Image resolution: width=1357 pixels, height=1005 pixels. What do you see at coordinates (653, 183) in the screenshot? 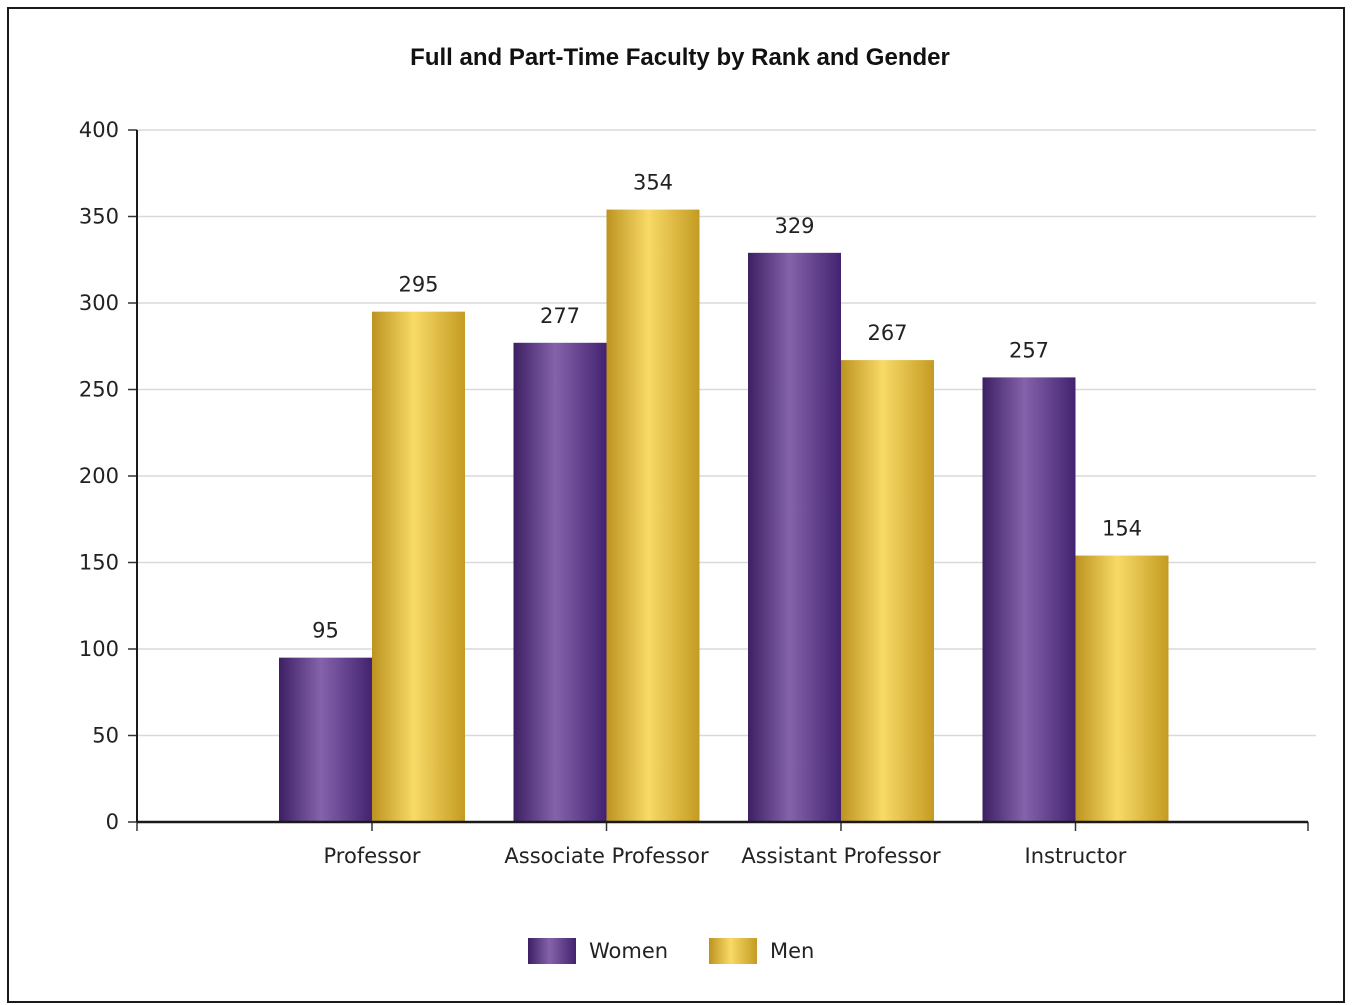
I see `data-label-men: 354` at bounding box center [653, 183].